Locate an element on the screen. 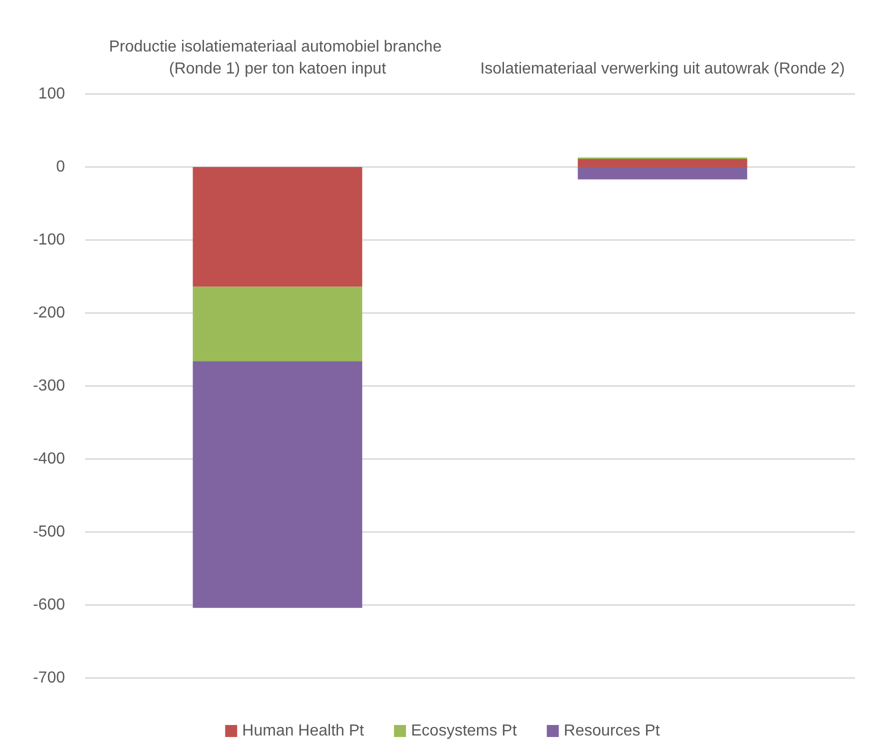  y-tick-label: -200 is located at coordinates (49, 313).